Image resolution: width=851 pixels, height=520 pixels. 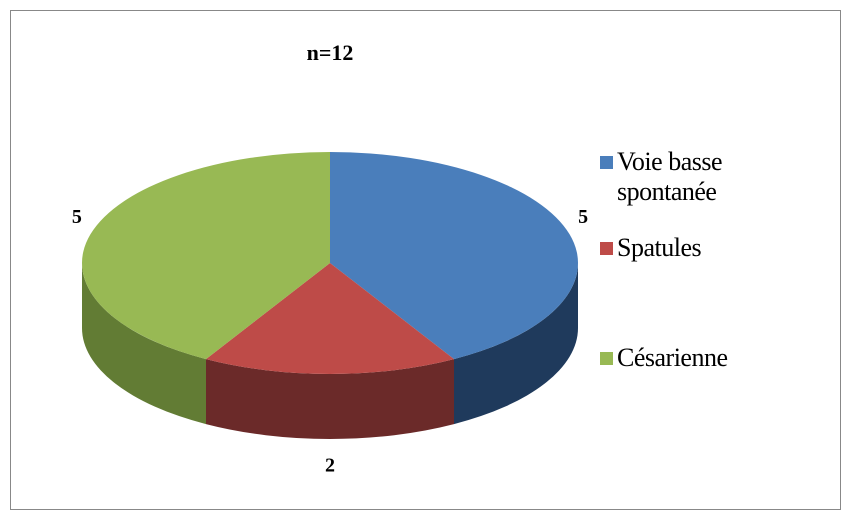 I want to click on legend-label: Spatules, so click(x=659, y=247).